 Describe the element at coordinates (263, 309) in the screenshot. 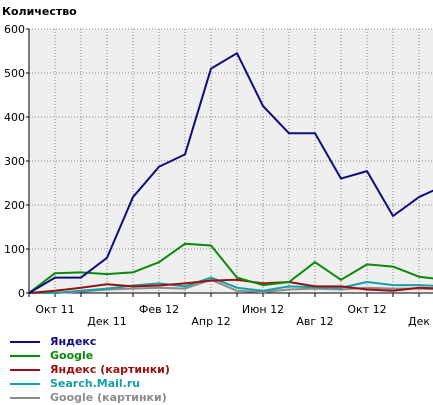

I see `x-tick-label: Июн 12` at that location.